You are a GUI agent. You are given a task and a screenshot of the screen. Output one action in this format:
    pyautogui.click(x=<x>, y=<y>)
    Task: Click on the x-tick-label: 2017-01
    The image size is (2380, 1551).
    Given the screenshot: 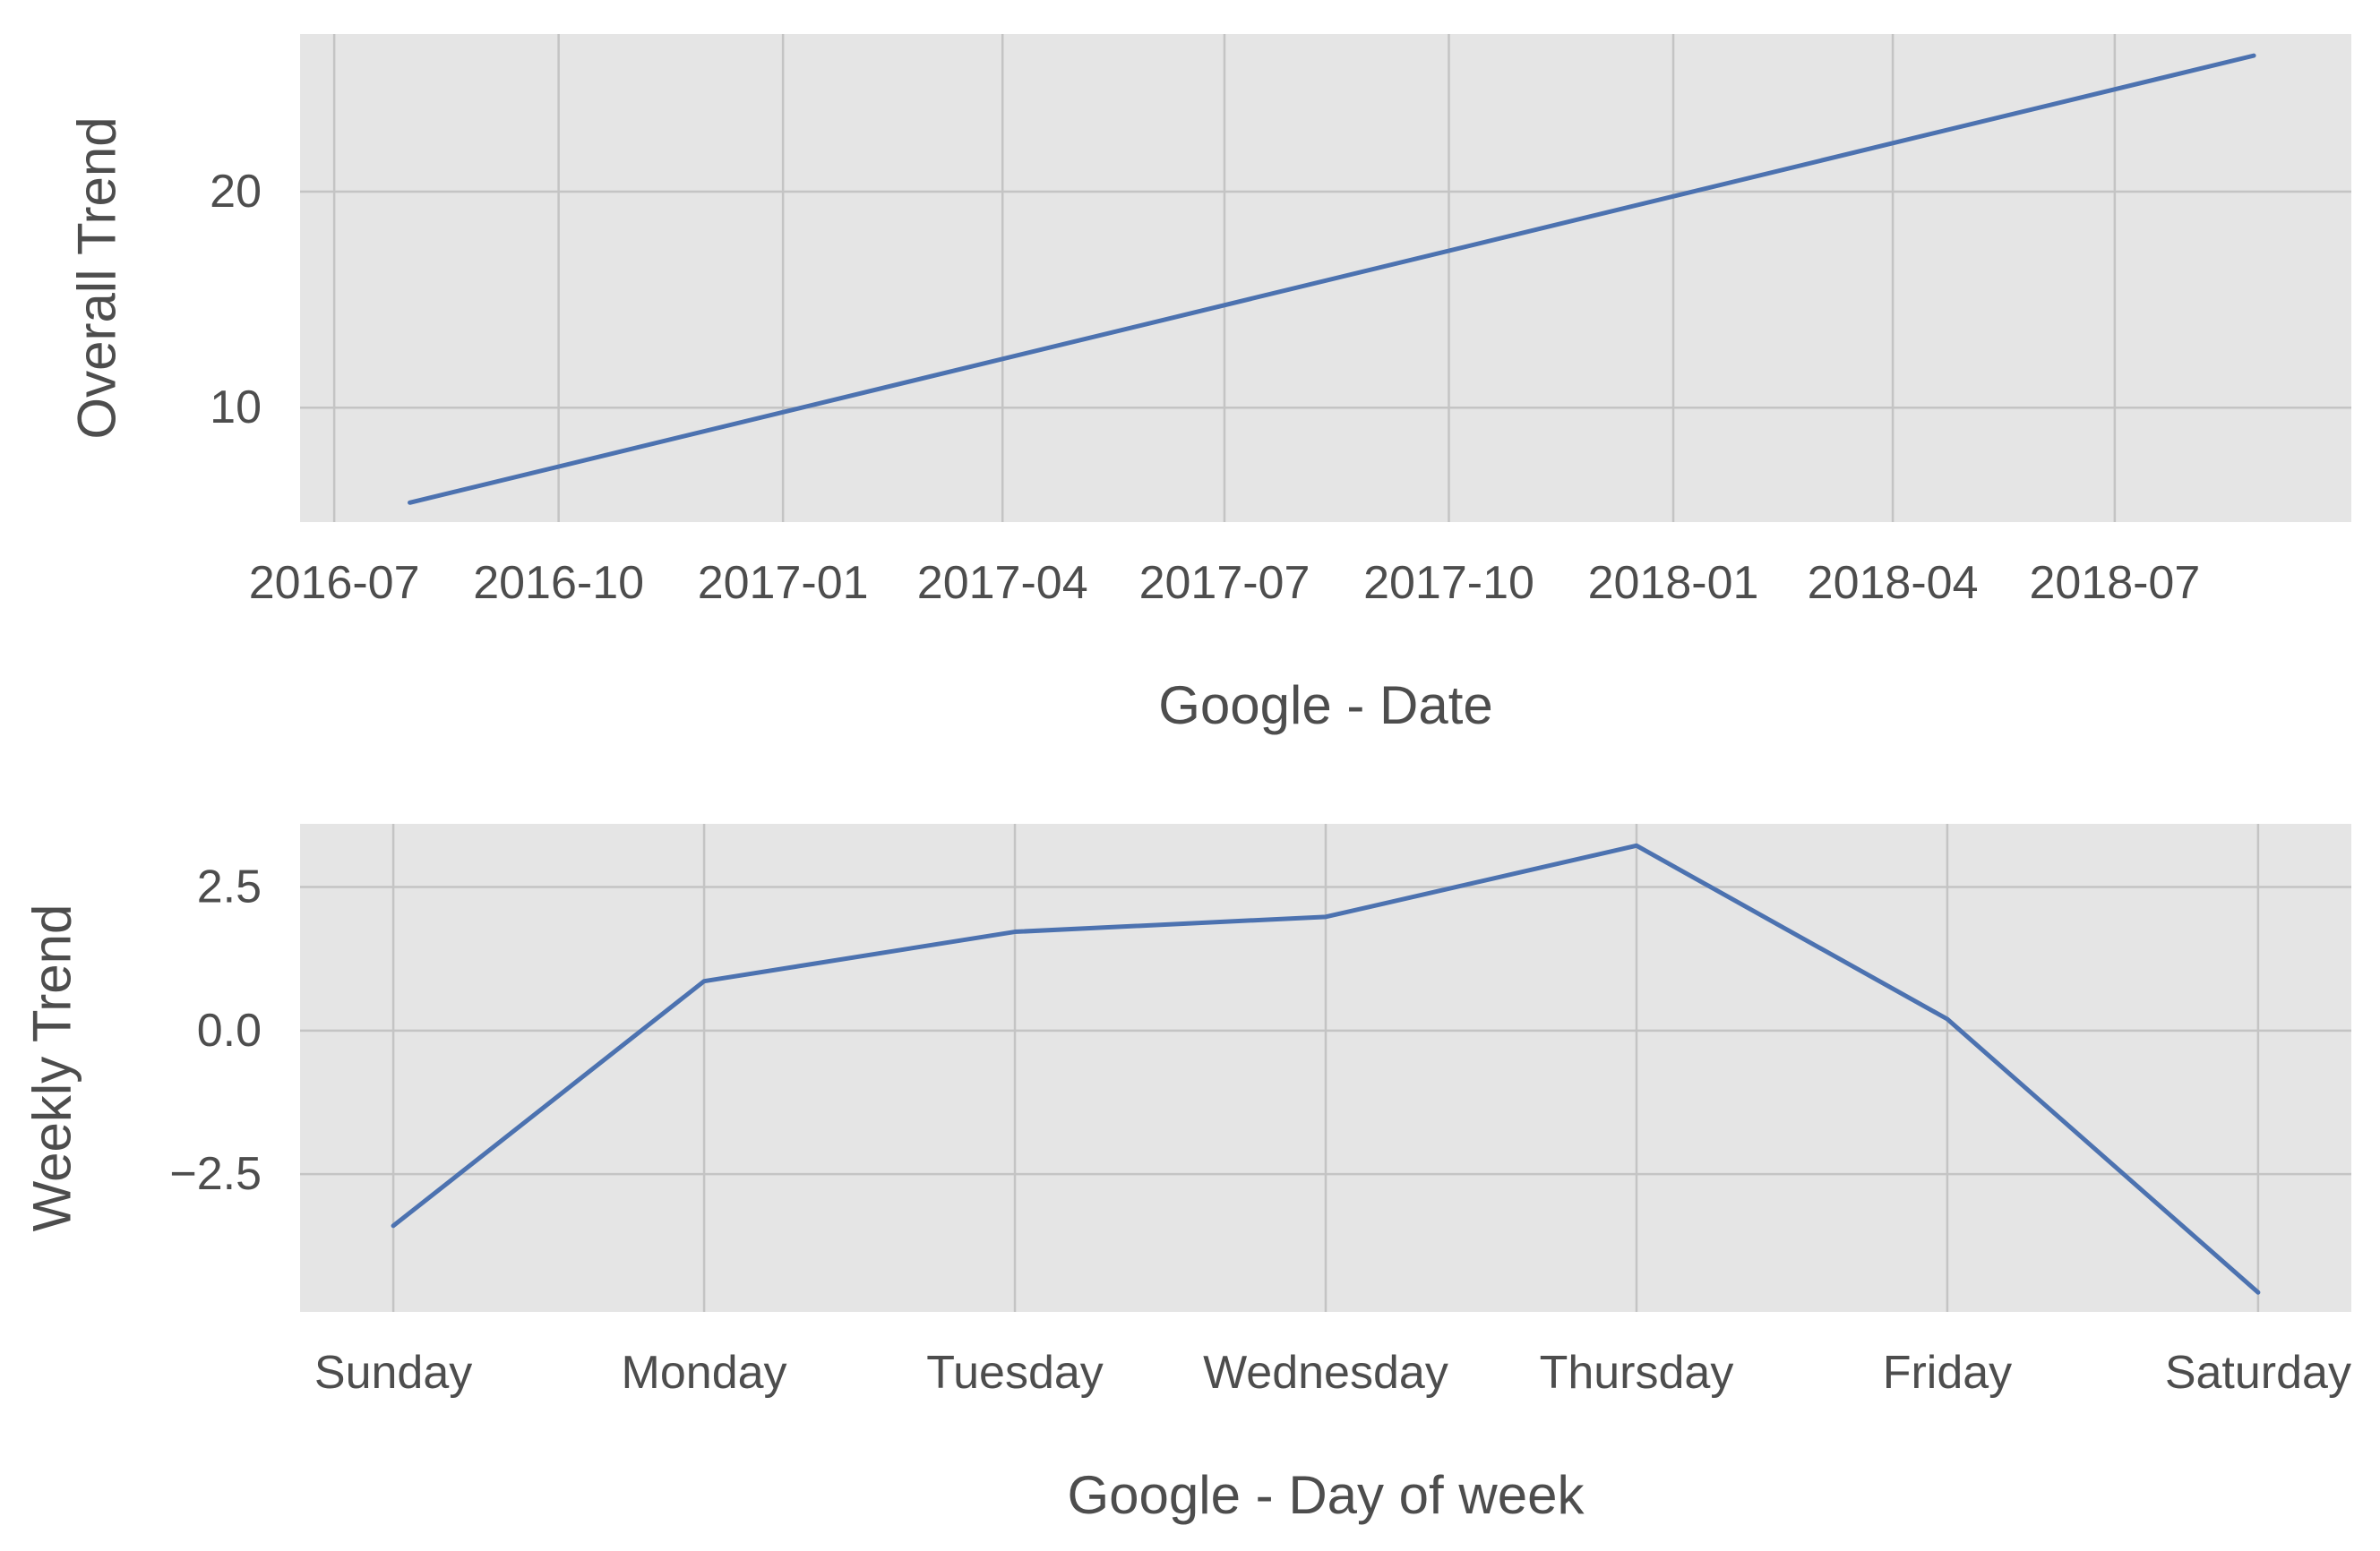 What is the action you would take?
    pyautogui.click(x=783, y=583)
    